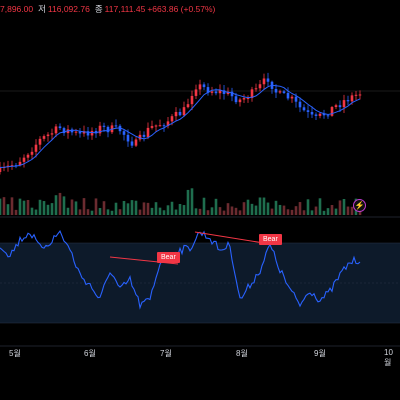 This screenshot has height=400, width=400. I want to click on month-label-aug: 8월, so click(242, 353).